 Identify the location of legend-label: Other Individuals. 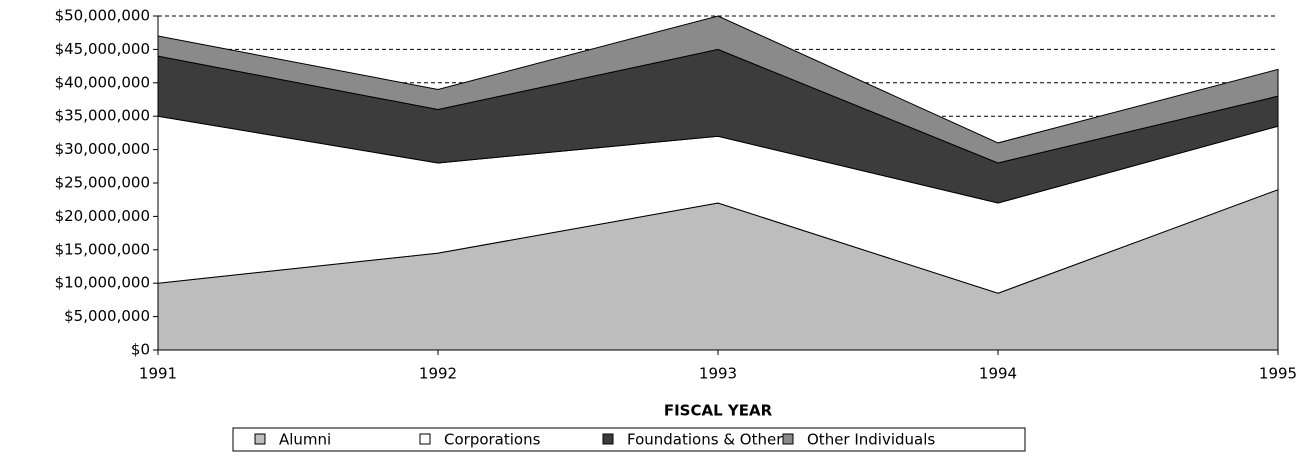
(871, 440).